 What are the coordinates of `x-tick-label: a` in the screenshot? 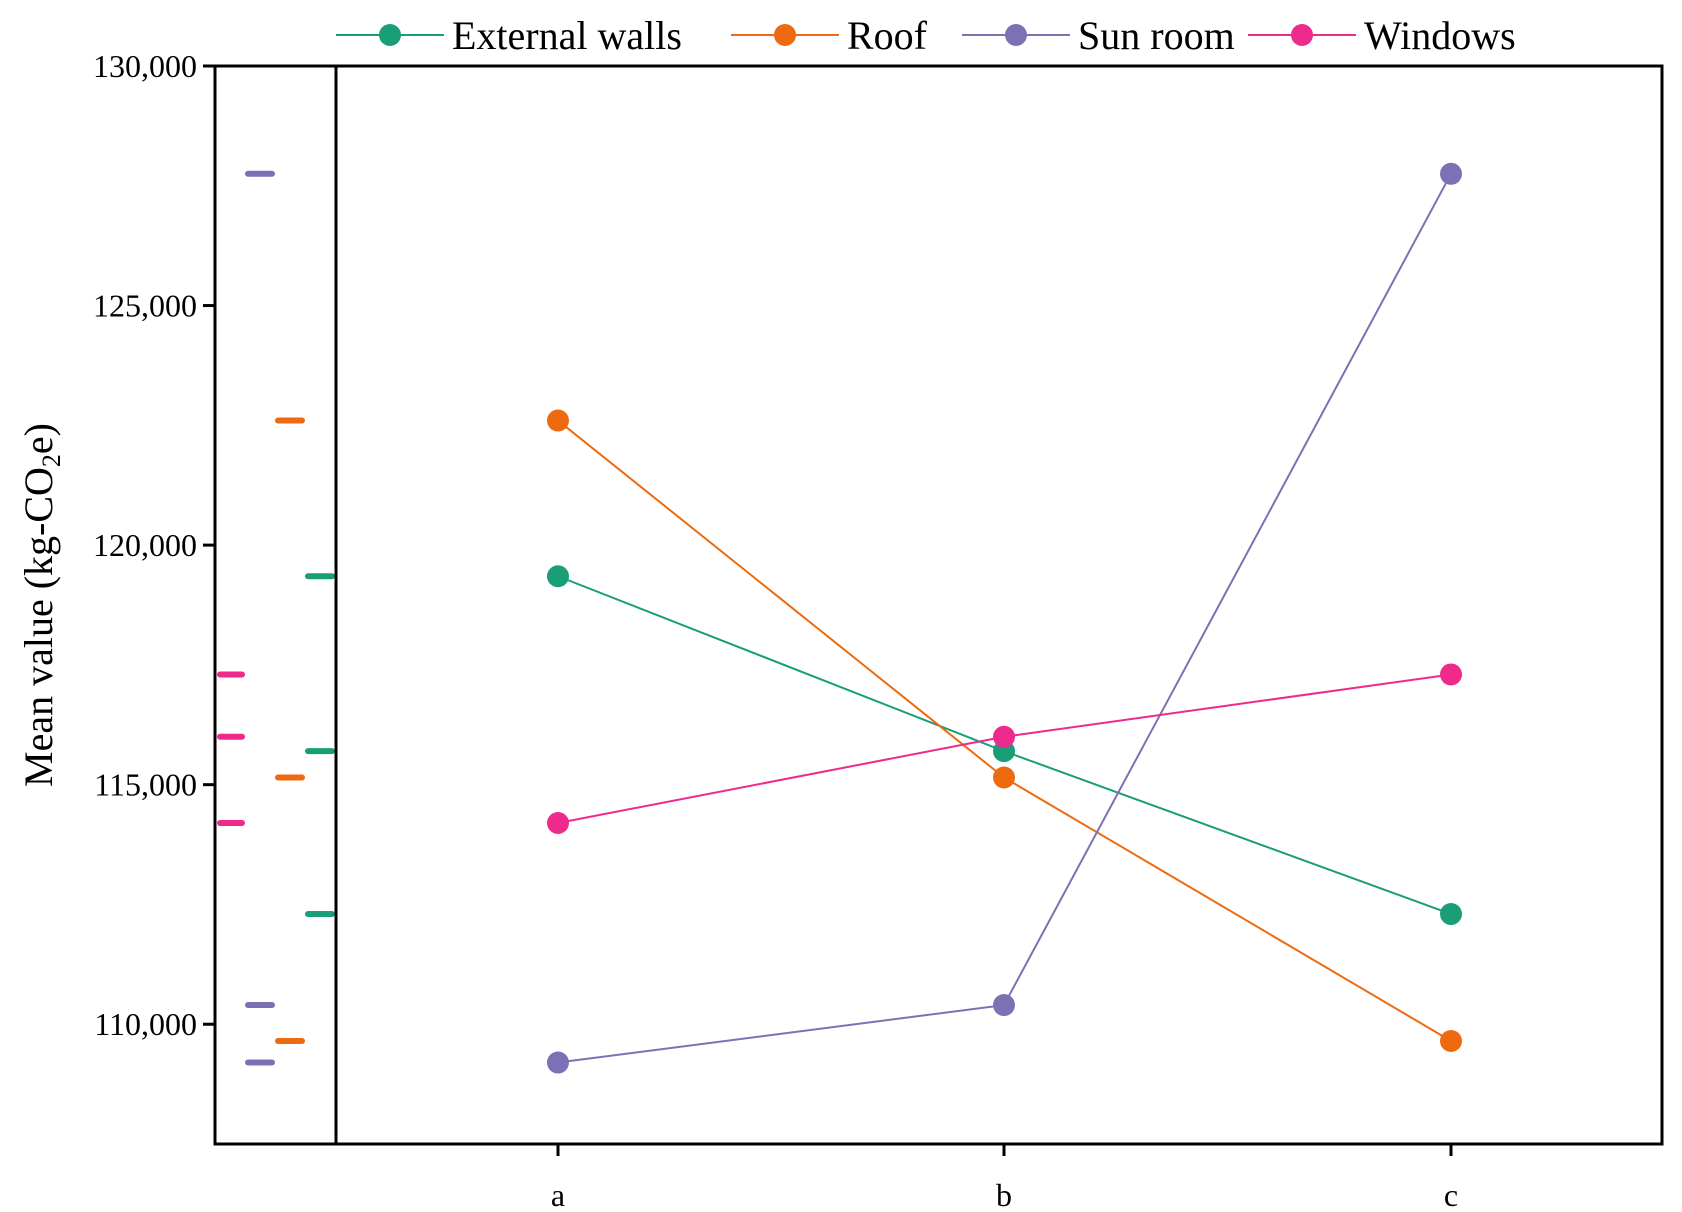 It's located at (558, 1194).